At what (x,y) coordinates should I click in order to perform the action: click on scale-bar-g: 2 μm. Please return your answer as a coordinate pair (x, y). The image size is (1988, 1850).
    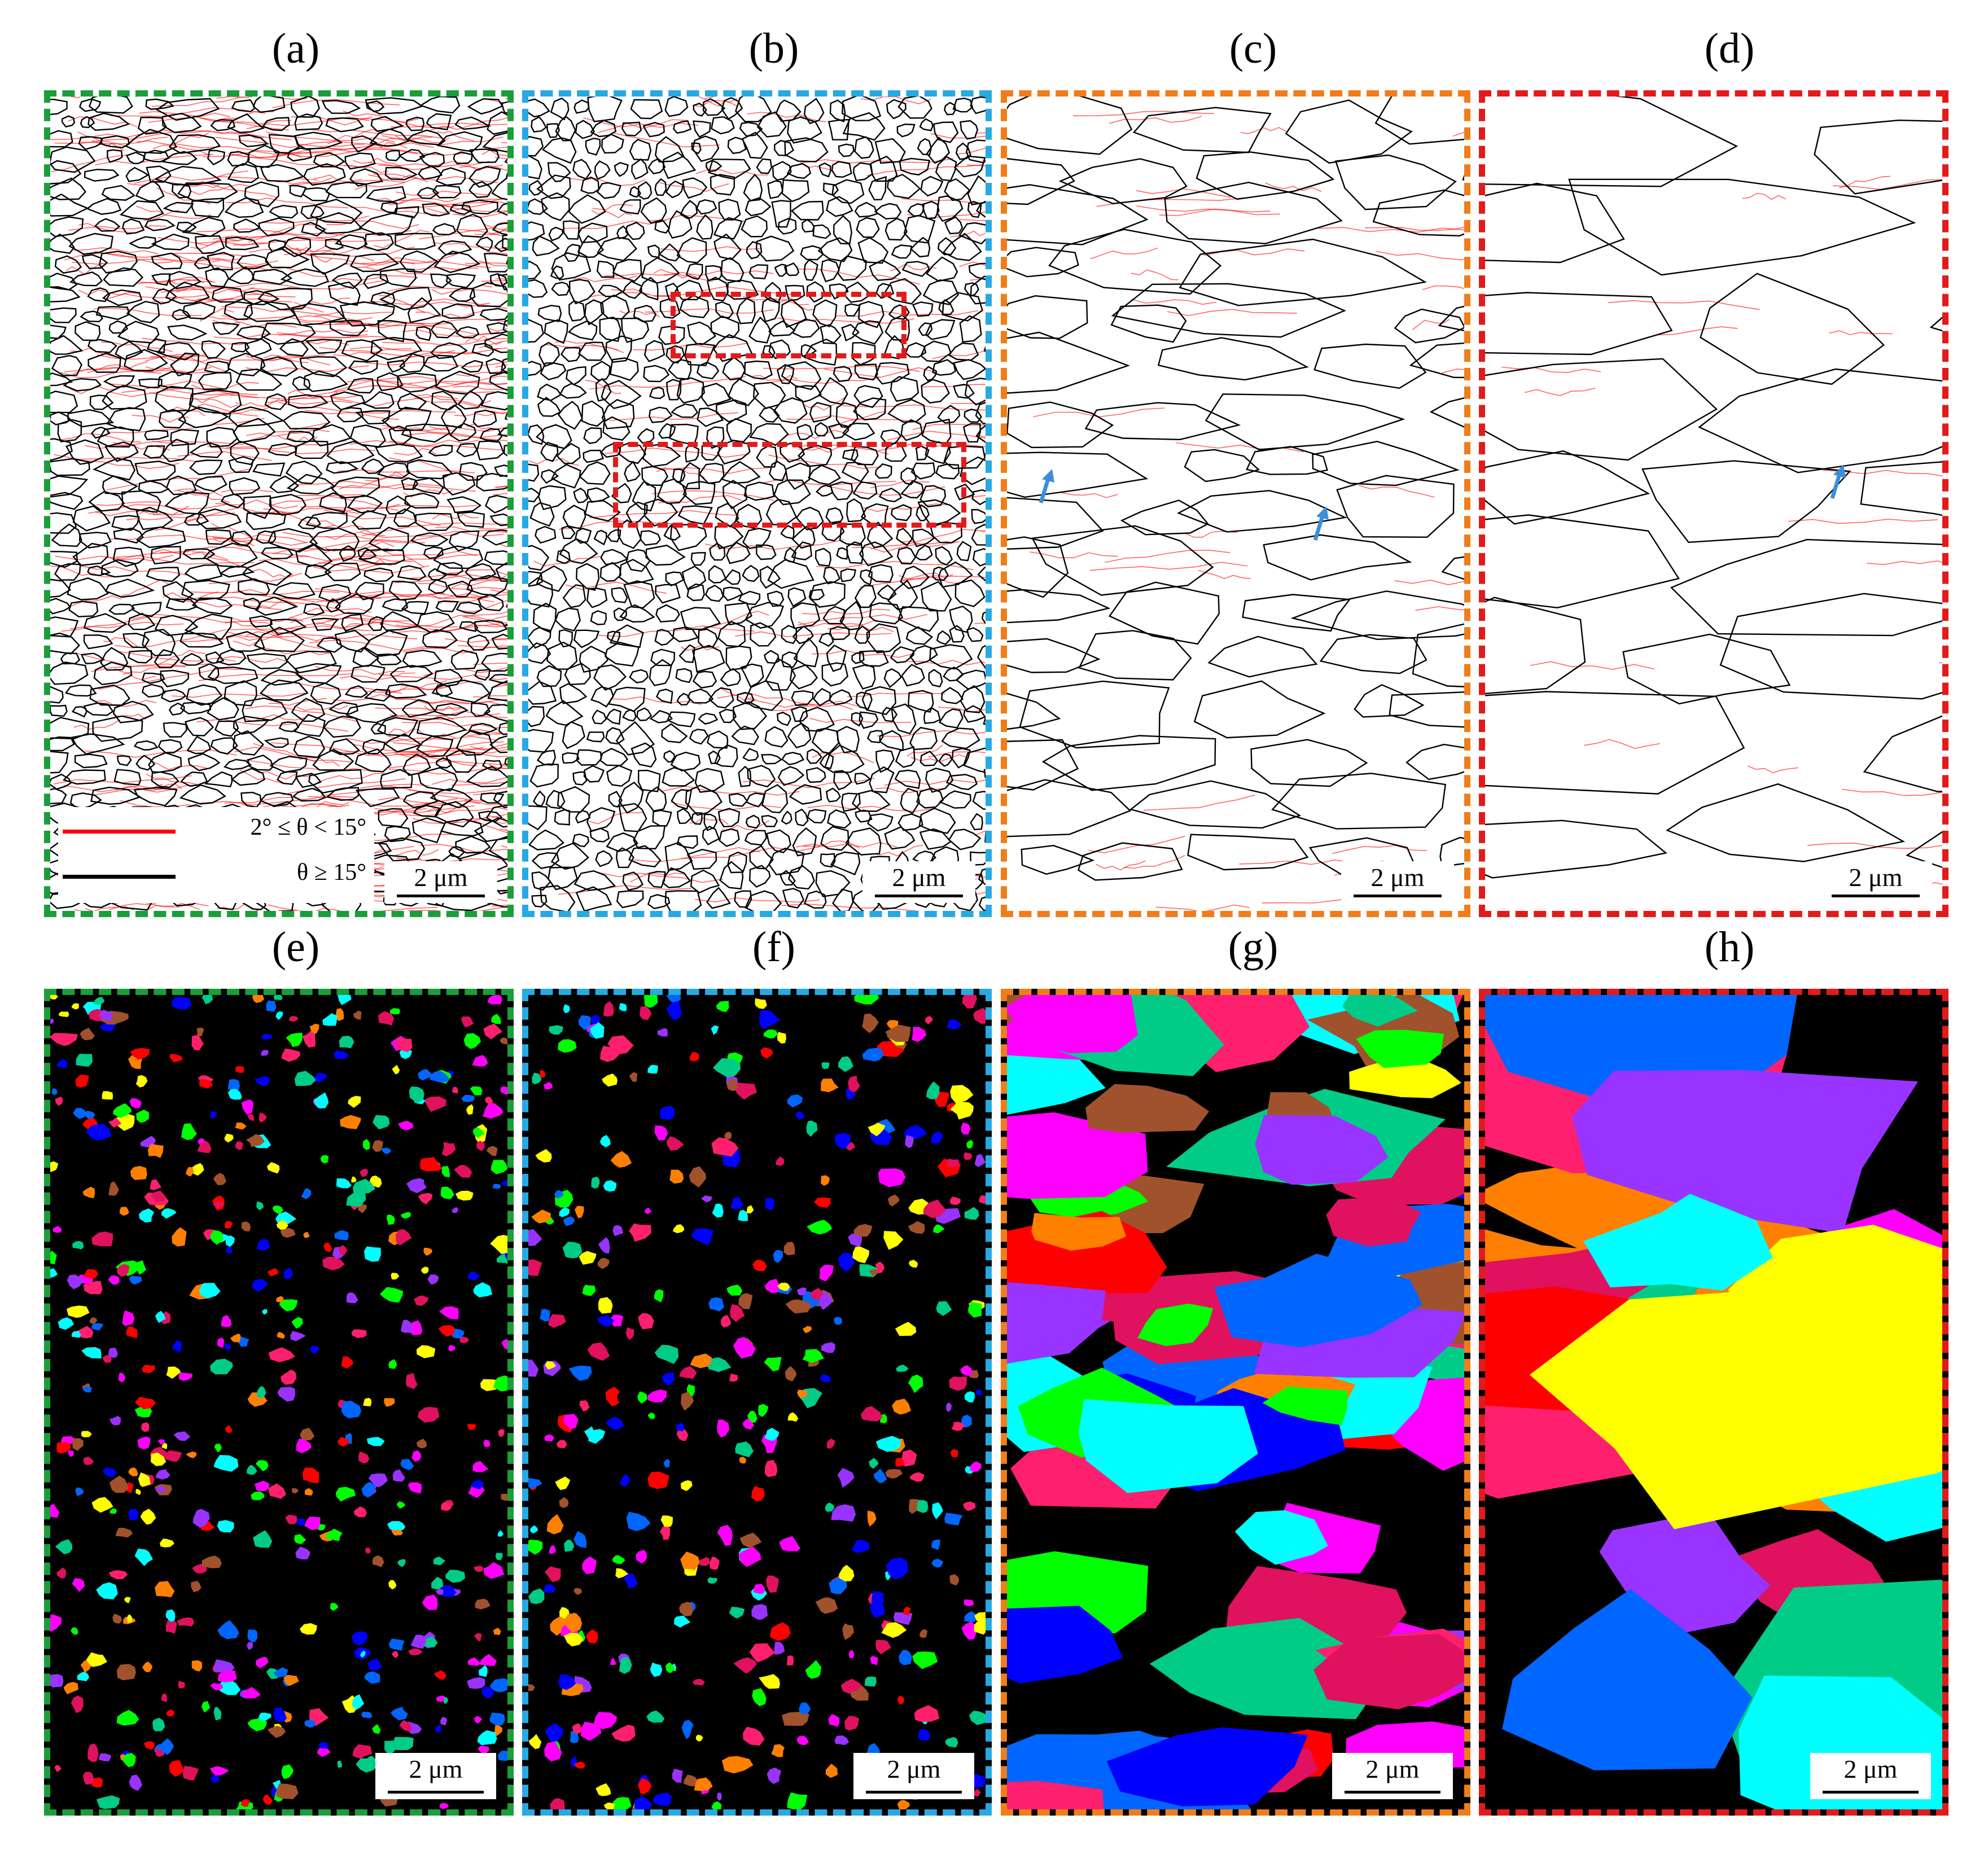
    Looking at the image, I should click on (1392, 1776).